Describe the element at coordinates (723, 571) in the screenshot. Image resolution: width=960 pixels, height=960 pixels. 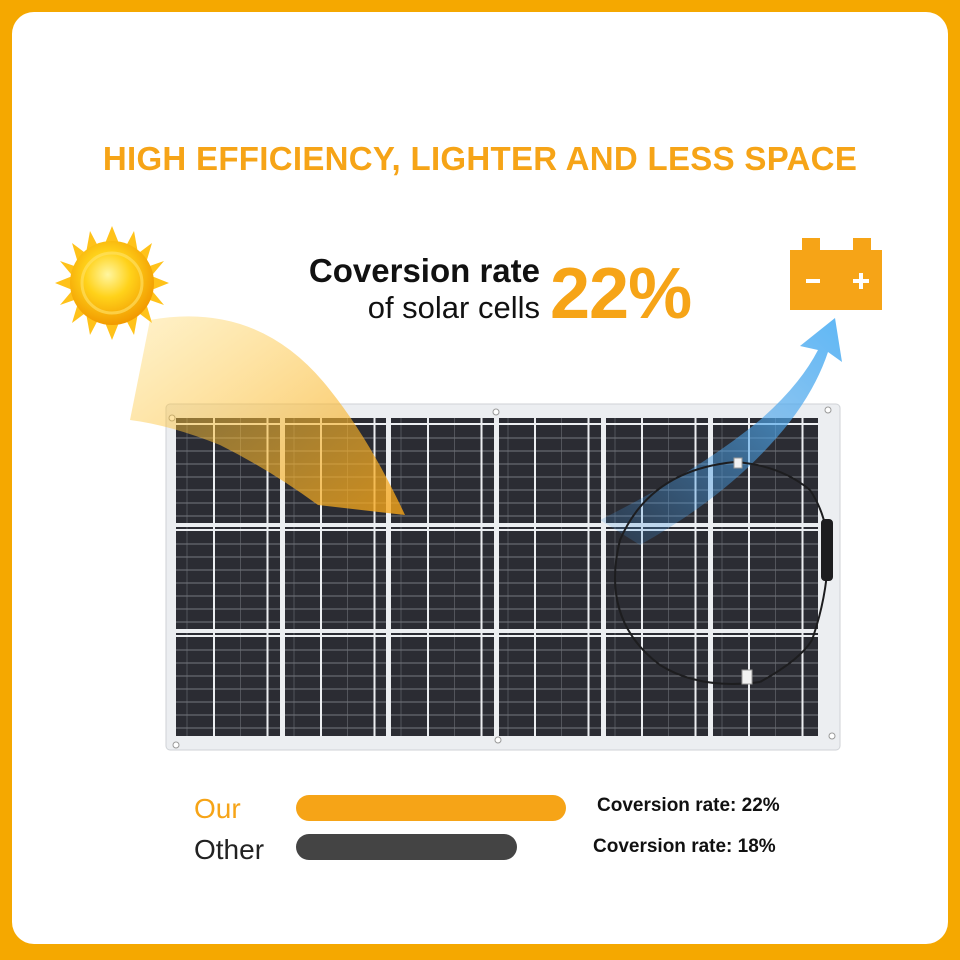
I see `cable` at that location.